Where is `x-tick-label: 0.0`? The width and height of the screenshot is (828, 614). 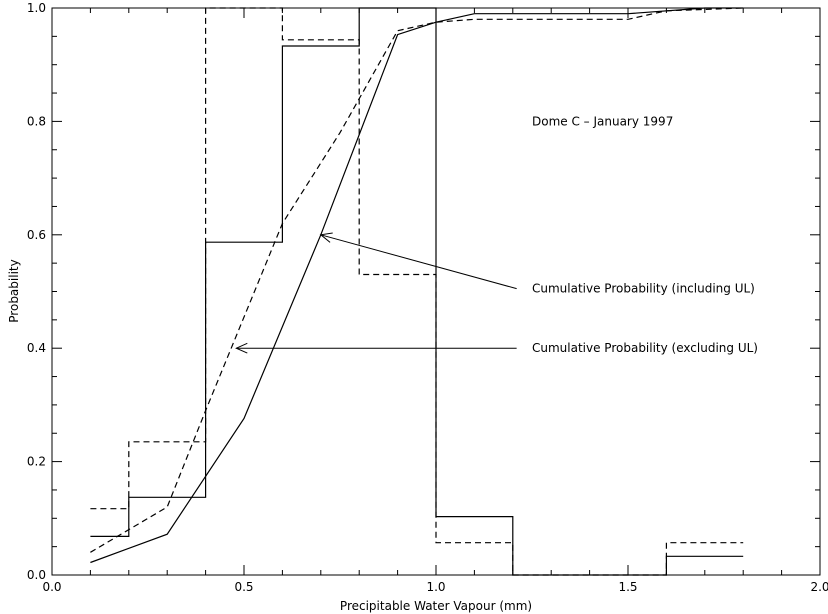 x-tick-label: 0.0 is located at coordinates (51, 587).